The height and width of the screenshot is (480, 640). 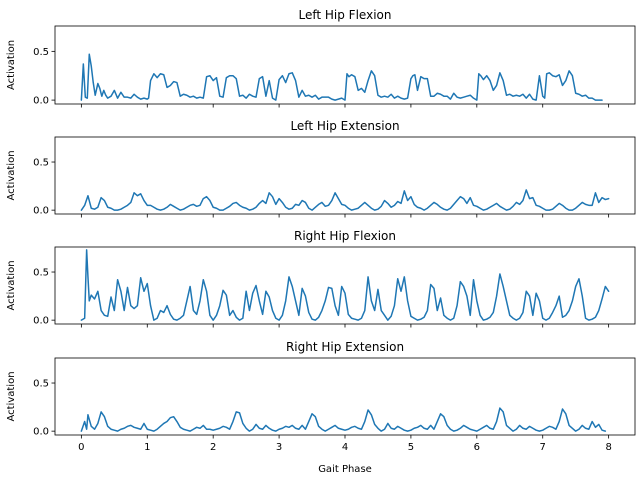 I want to click on x-tick-label: 7, so click(x=543, y=447).